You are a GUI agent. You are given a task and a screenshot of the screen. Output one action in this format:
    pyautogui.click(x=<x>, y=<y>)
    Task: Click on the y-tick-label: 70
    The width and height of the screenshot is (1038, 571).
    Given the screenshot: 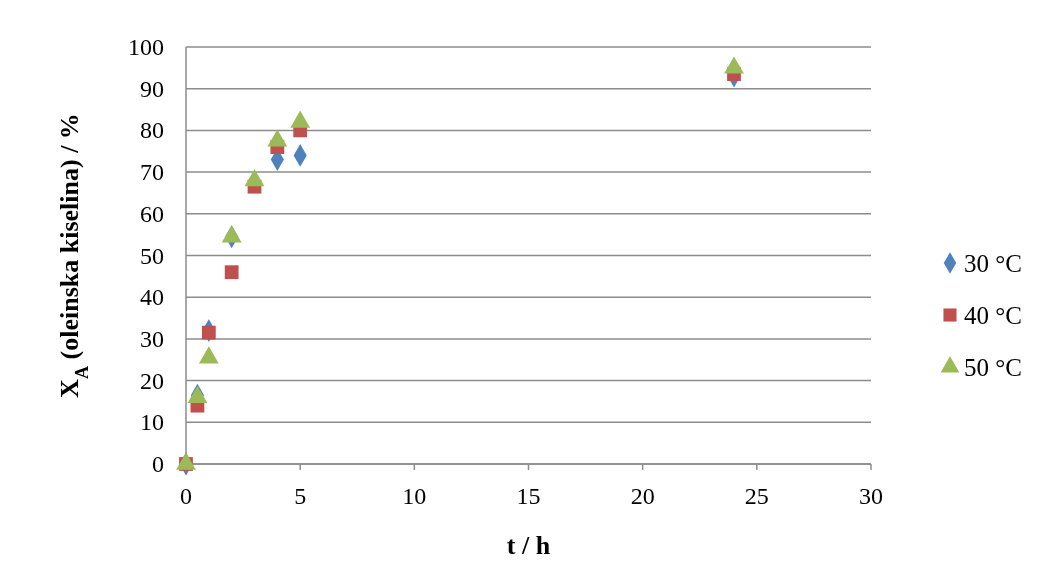 What is the action you would take?
    pyautogui.click(x=152, y=172)
    